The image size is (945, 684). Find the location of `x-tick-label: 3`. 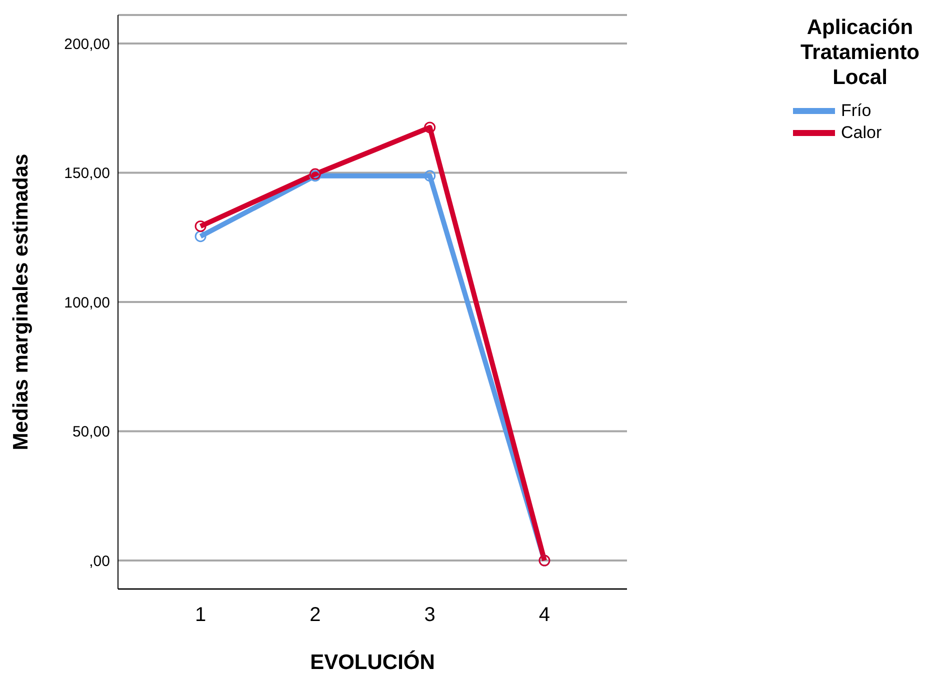

x-tick-label: 3 is located at coordinates (430, 615).